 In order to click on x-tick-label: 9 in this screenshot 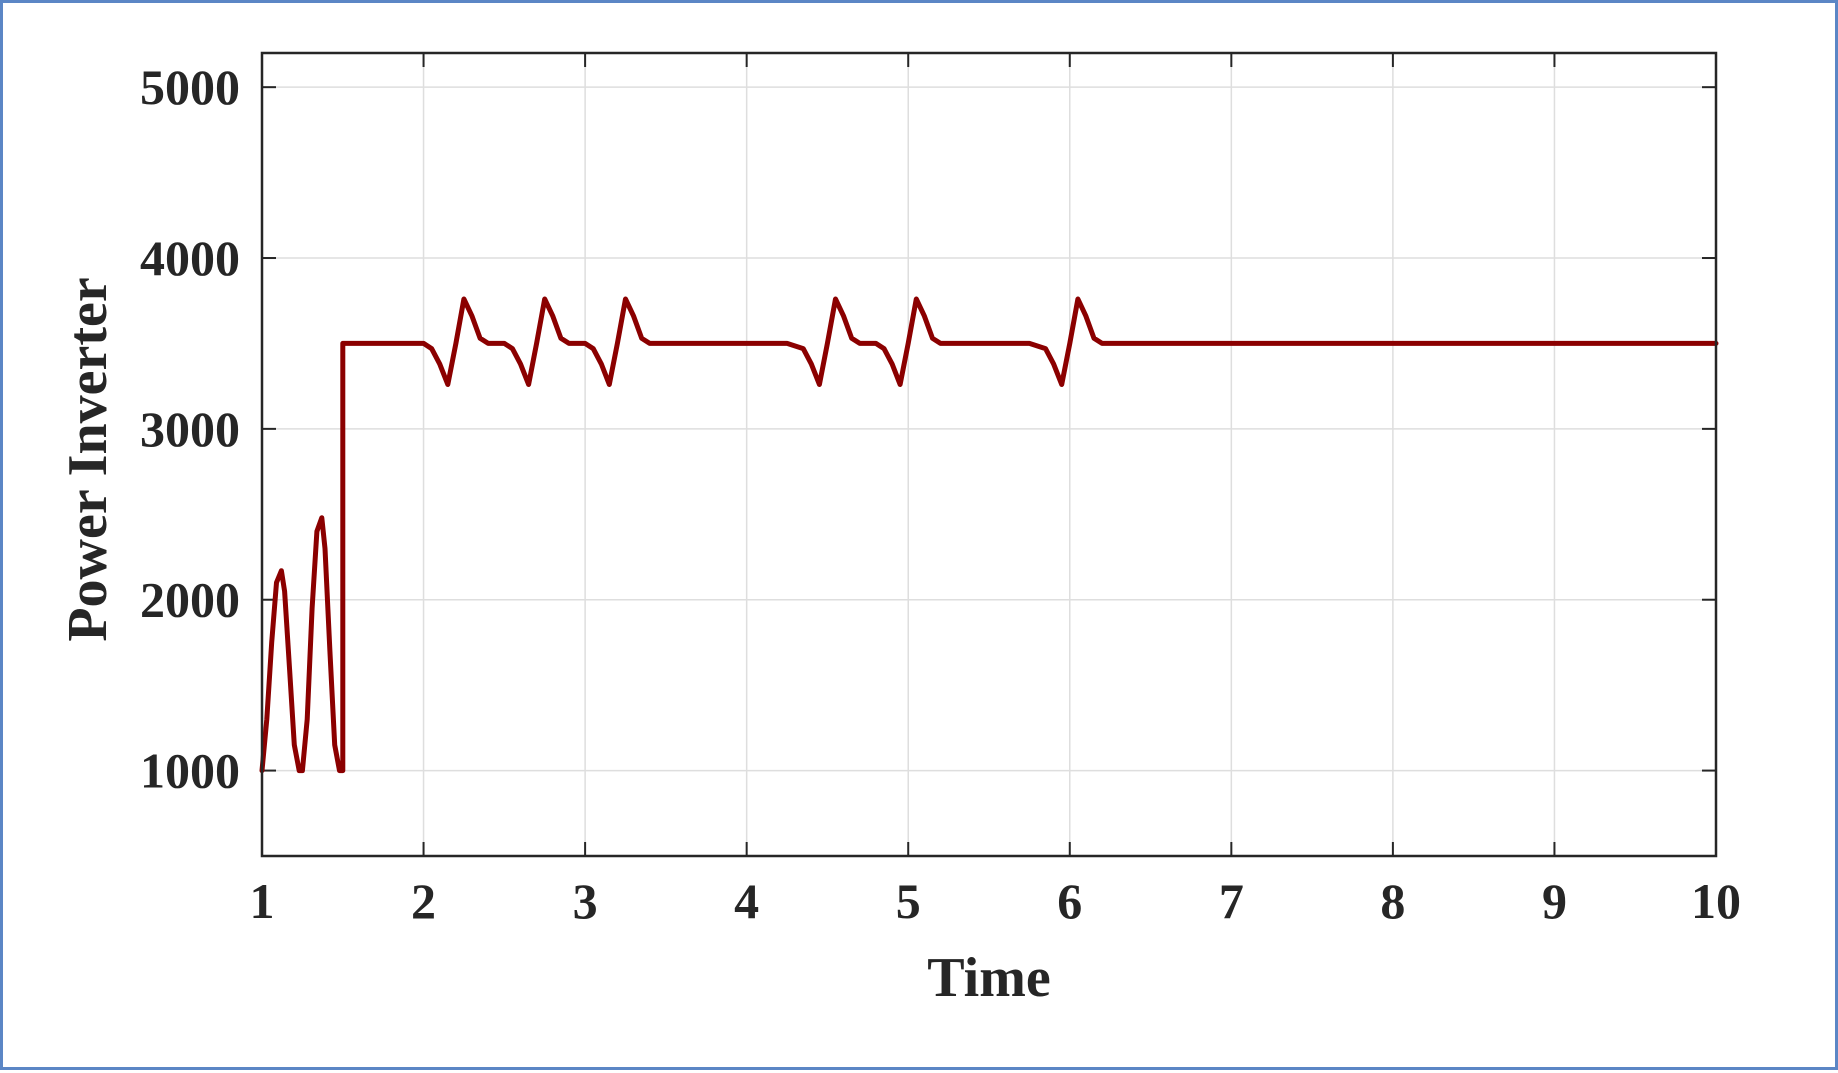, I will do `click(1554, 901)`.